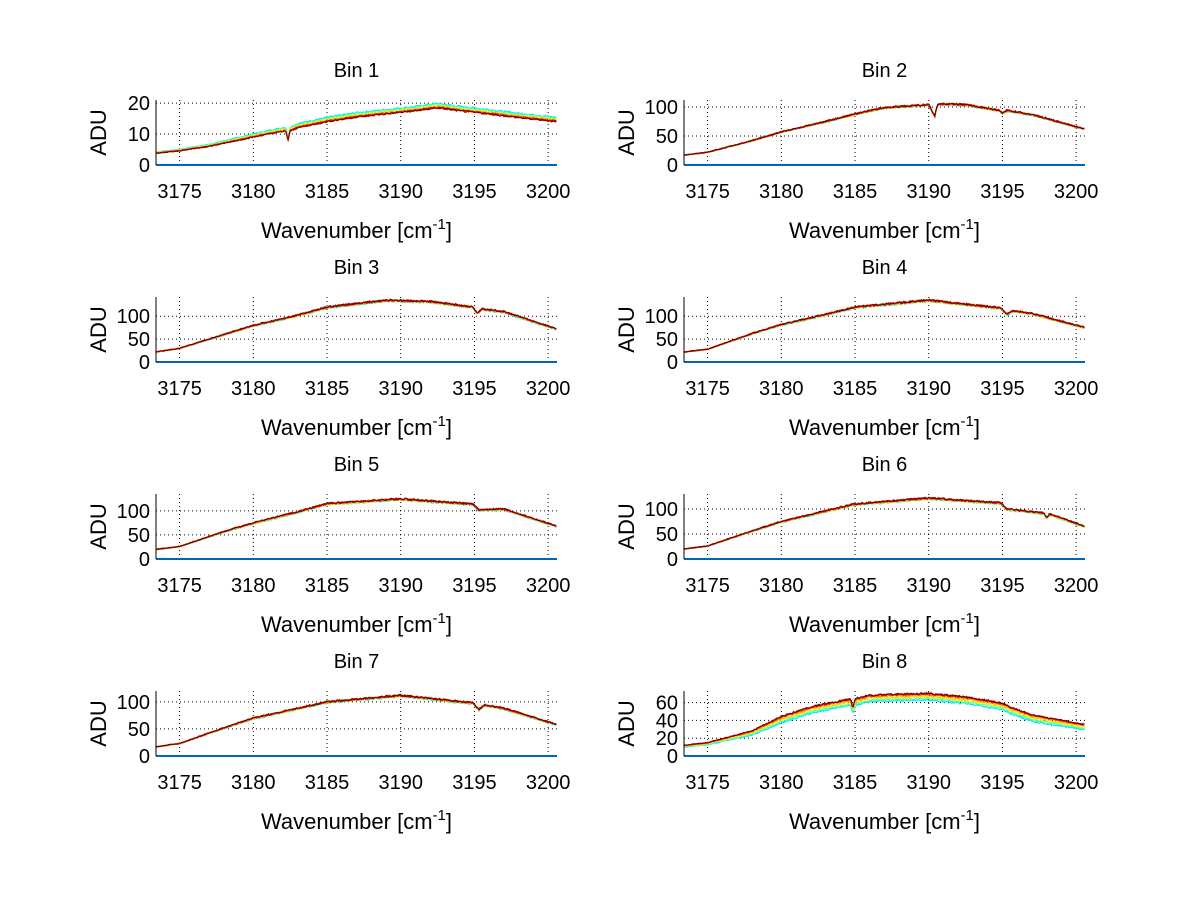 This screenshot has width=1200, height=906. I want to click on subplot-title: Bin 5, so click(357, 465).